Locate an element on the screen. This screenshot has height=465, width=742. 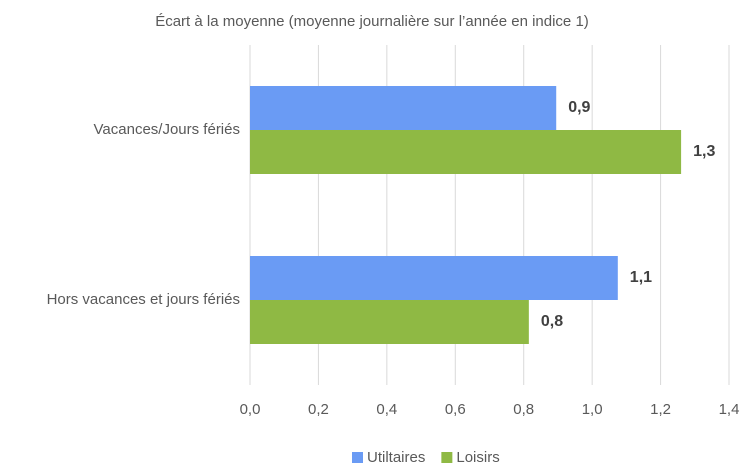
x-tick-label: 1,4 is located at coordinates (729, 409).